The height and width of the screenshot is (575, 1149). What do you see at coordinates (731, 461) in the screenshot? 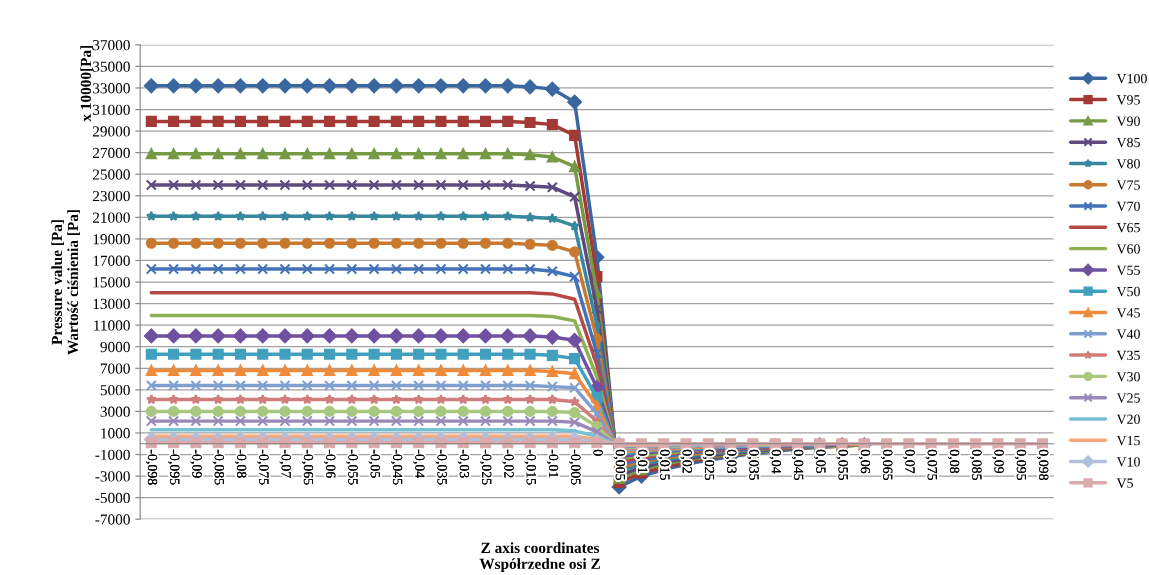
I see `x-tick-label: 0,03` at bounding box center [731, 461].